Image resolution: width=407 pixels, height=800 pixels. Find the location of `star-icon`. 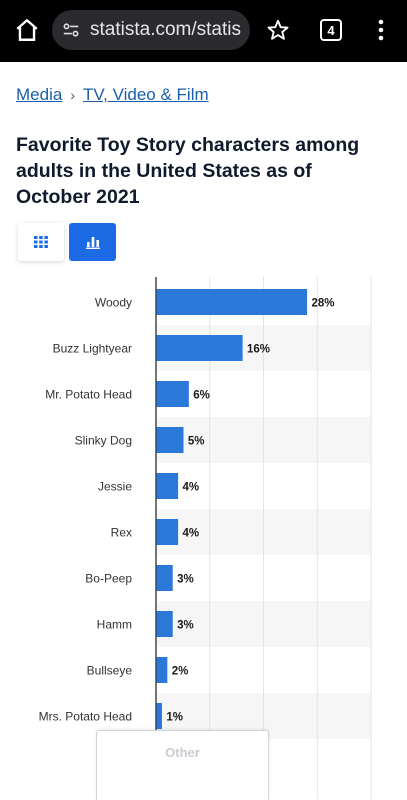

star-icon is located at coordinates (278, 30).